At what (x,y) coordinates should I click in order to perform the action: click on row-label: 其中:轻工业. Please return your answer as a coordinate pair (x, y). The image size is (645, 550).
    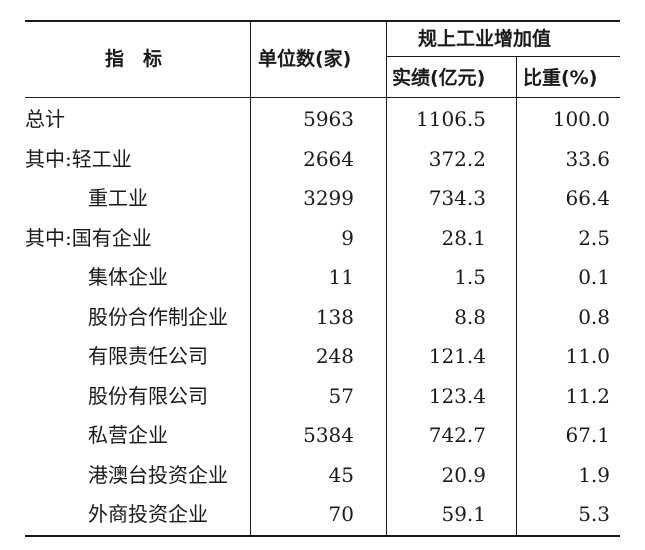
    Looking at the image, I should click on (78, 159).